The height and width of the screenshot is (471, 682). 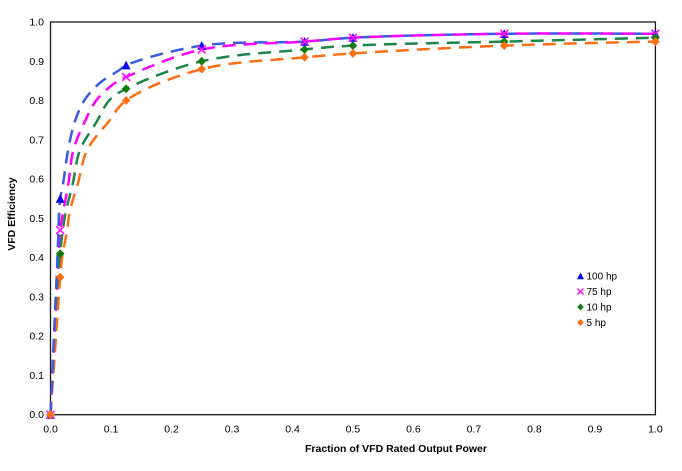 I want to click on svg-text: 5 hp, so click(x=597, y=323).